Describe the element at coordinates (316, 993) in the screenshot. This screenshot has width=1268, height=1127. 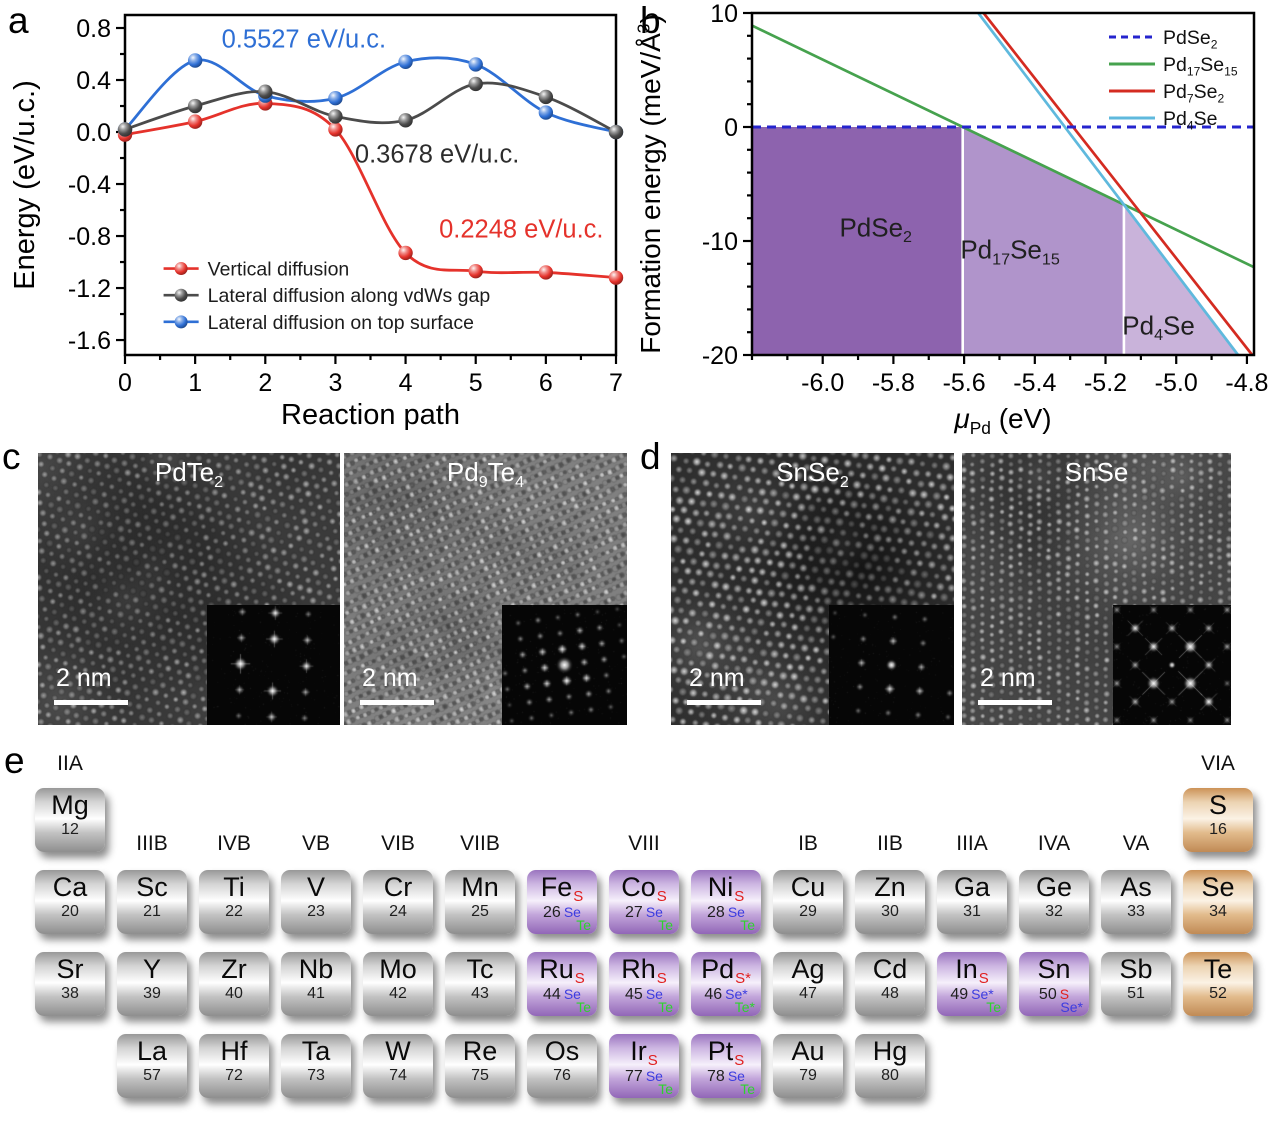
I see `element-number: 41` at that location.